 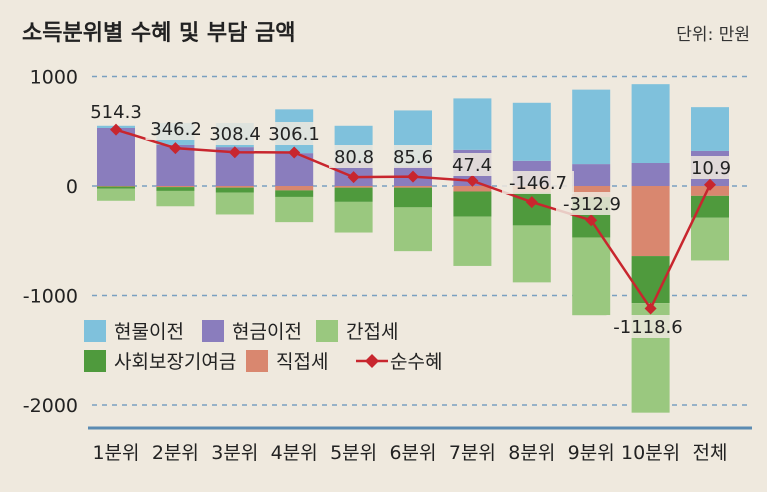 What do you see at coordinates (372, 361) in the screenshot?
I see `legend-swatch-diamond` at bounding box center [372, 361].